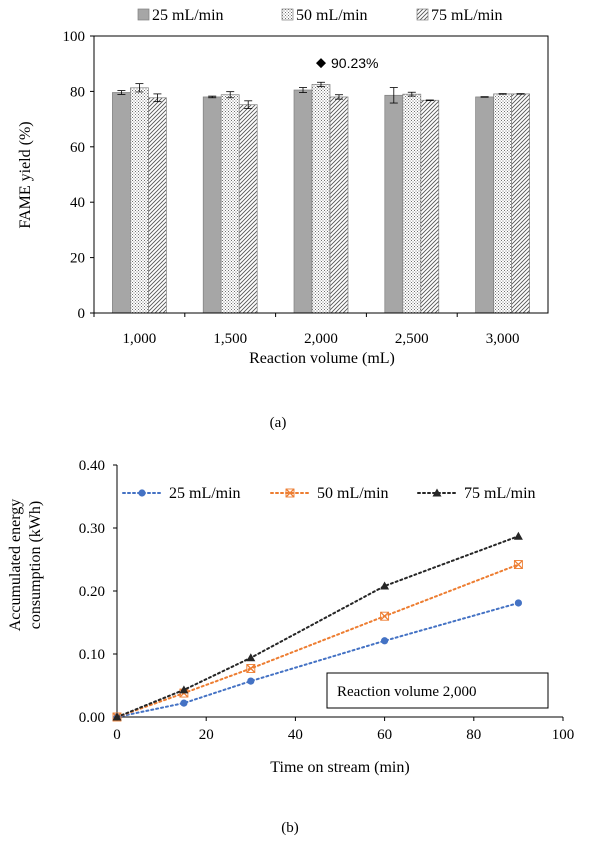  What do you see at coordinates (354, 63) in the screenshot?
I see `annotation-label: 90.23%` at bounding box center [354, 63].